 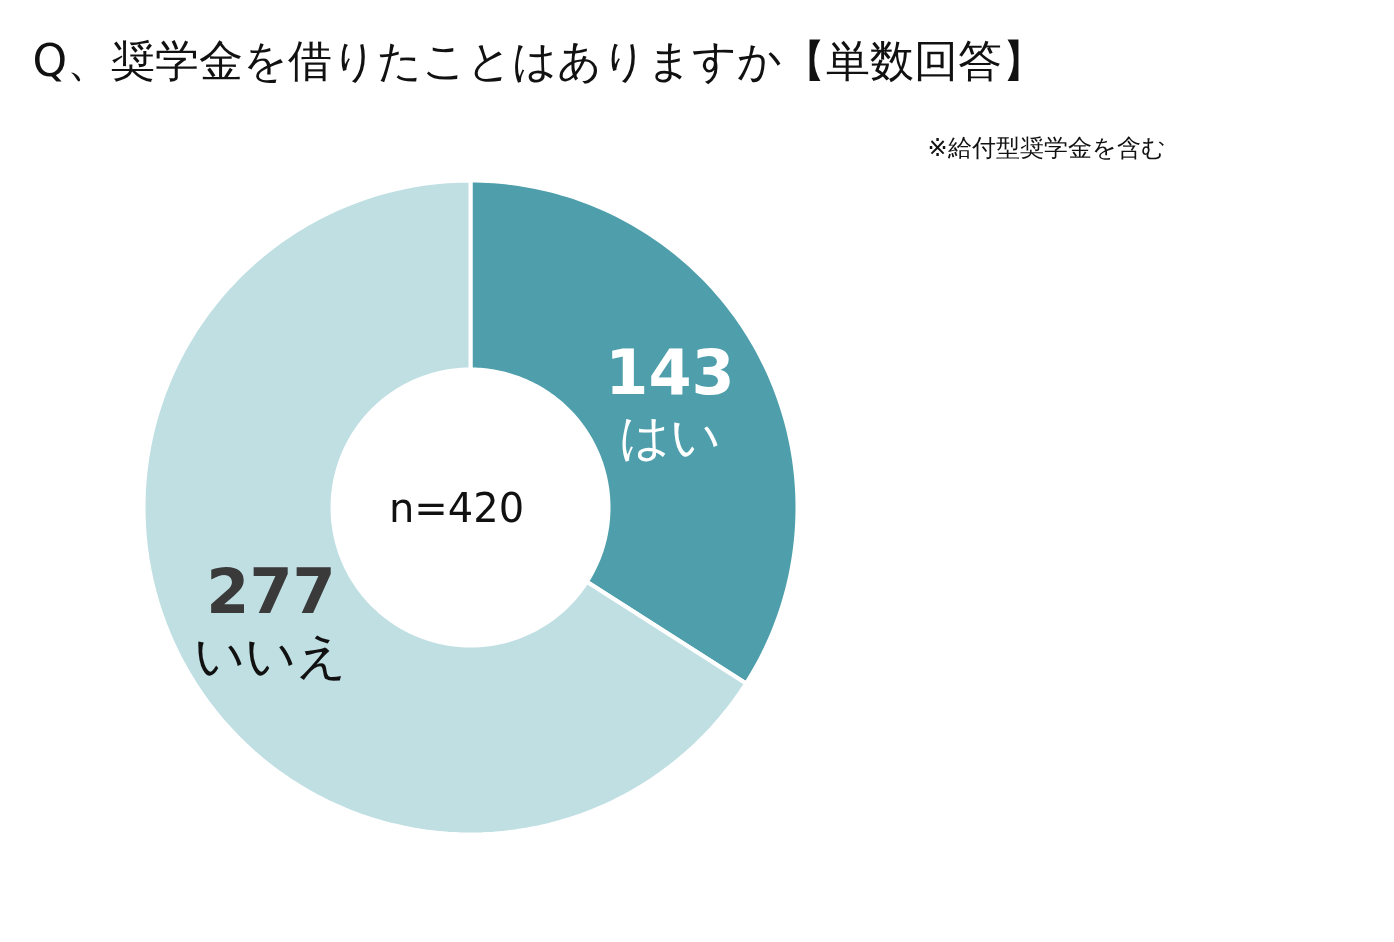 I want to click on chart-title: Q、奨学金を借りたことはありますか【単数回答】, so click(x=539, y=60).